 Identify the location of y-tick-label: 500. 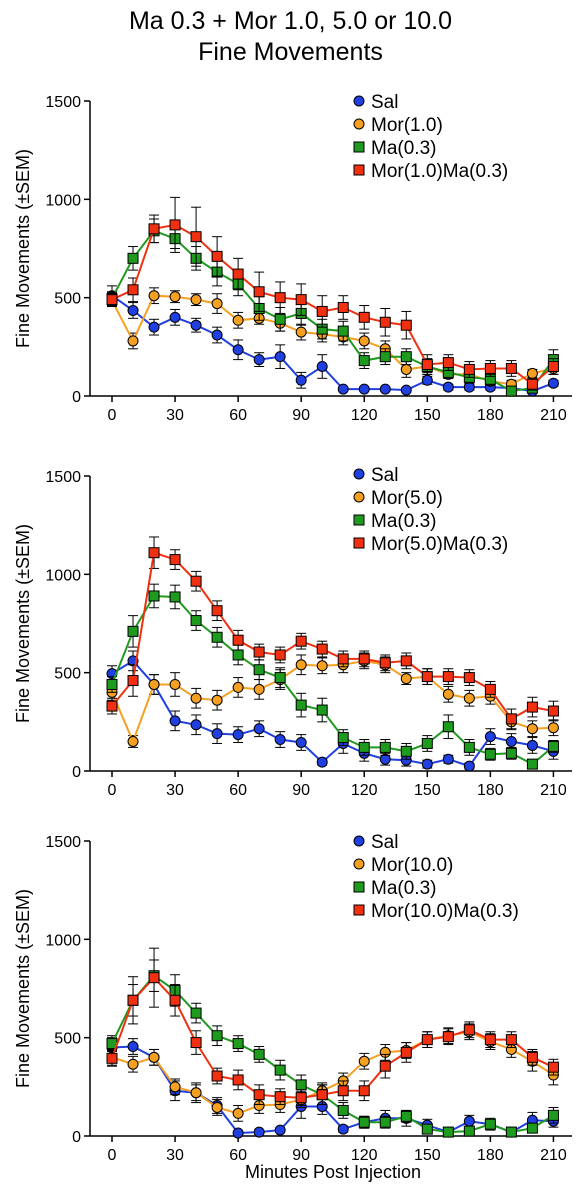
(67, 1039).